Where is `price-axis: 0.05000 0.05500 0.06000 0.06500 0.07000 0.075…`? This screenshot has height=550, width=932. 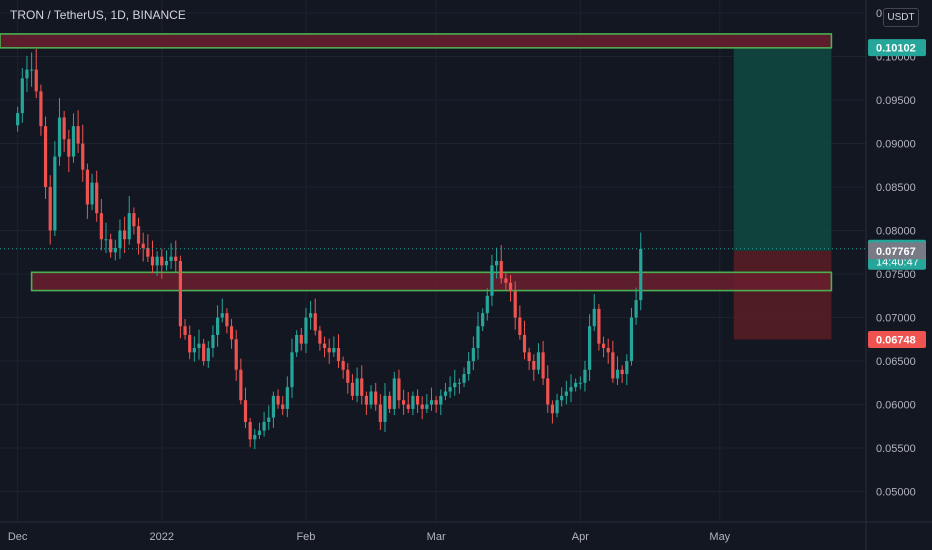 price-axis: 0.05000 0.05500 0.06000 0.06500 0.07000 0.075… is located at coordinates (890, 275).